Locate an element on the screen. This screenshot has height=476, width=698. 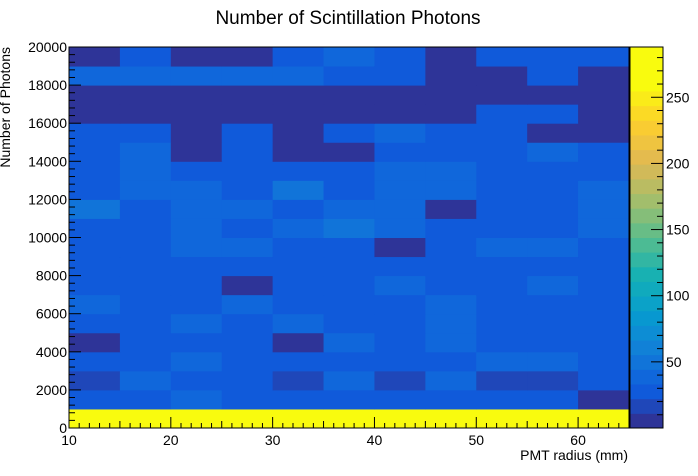
x-tick-label: 10 is located at coordinates (69, 440).